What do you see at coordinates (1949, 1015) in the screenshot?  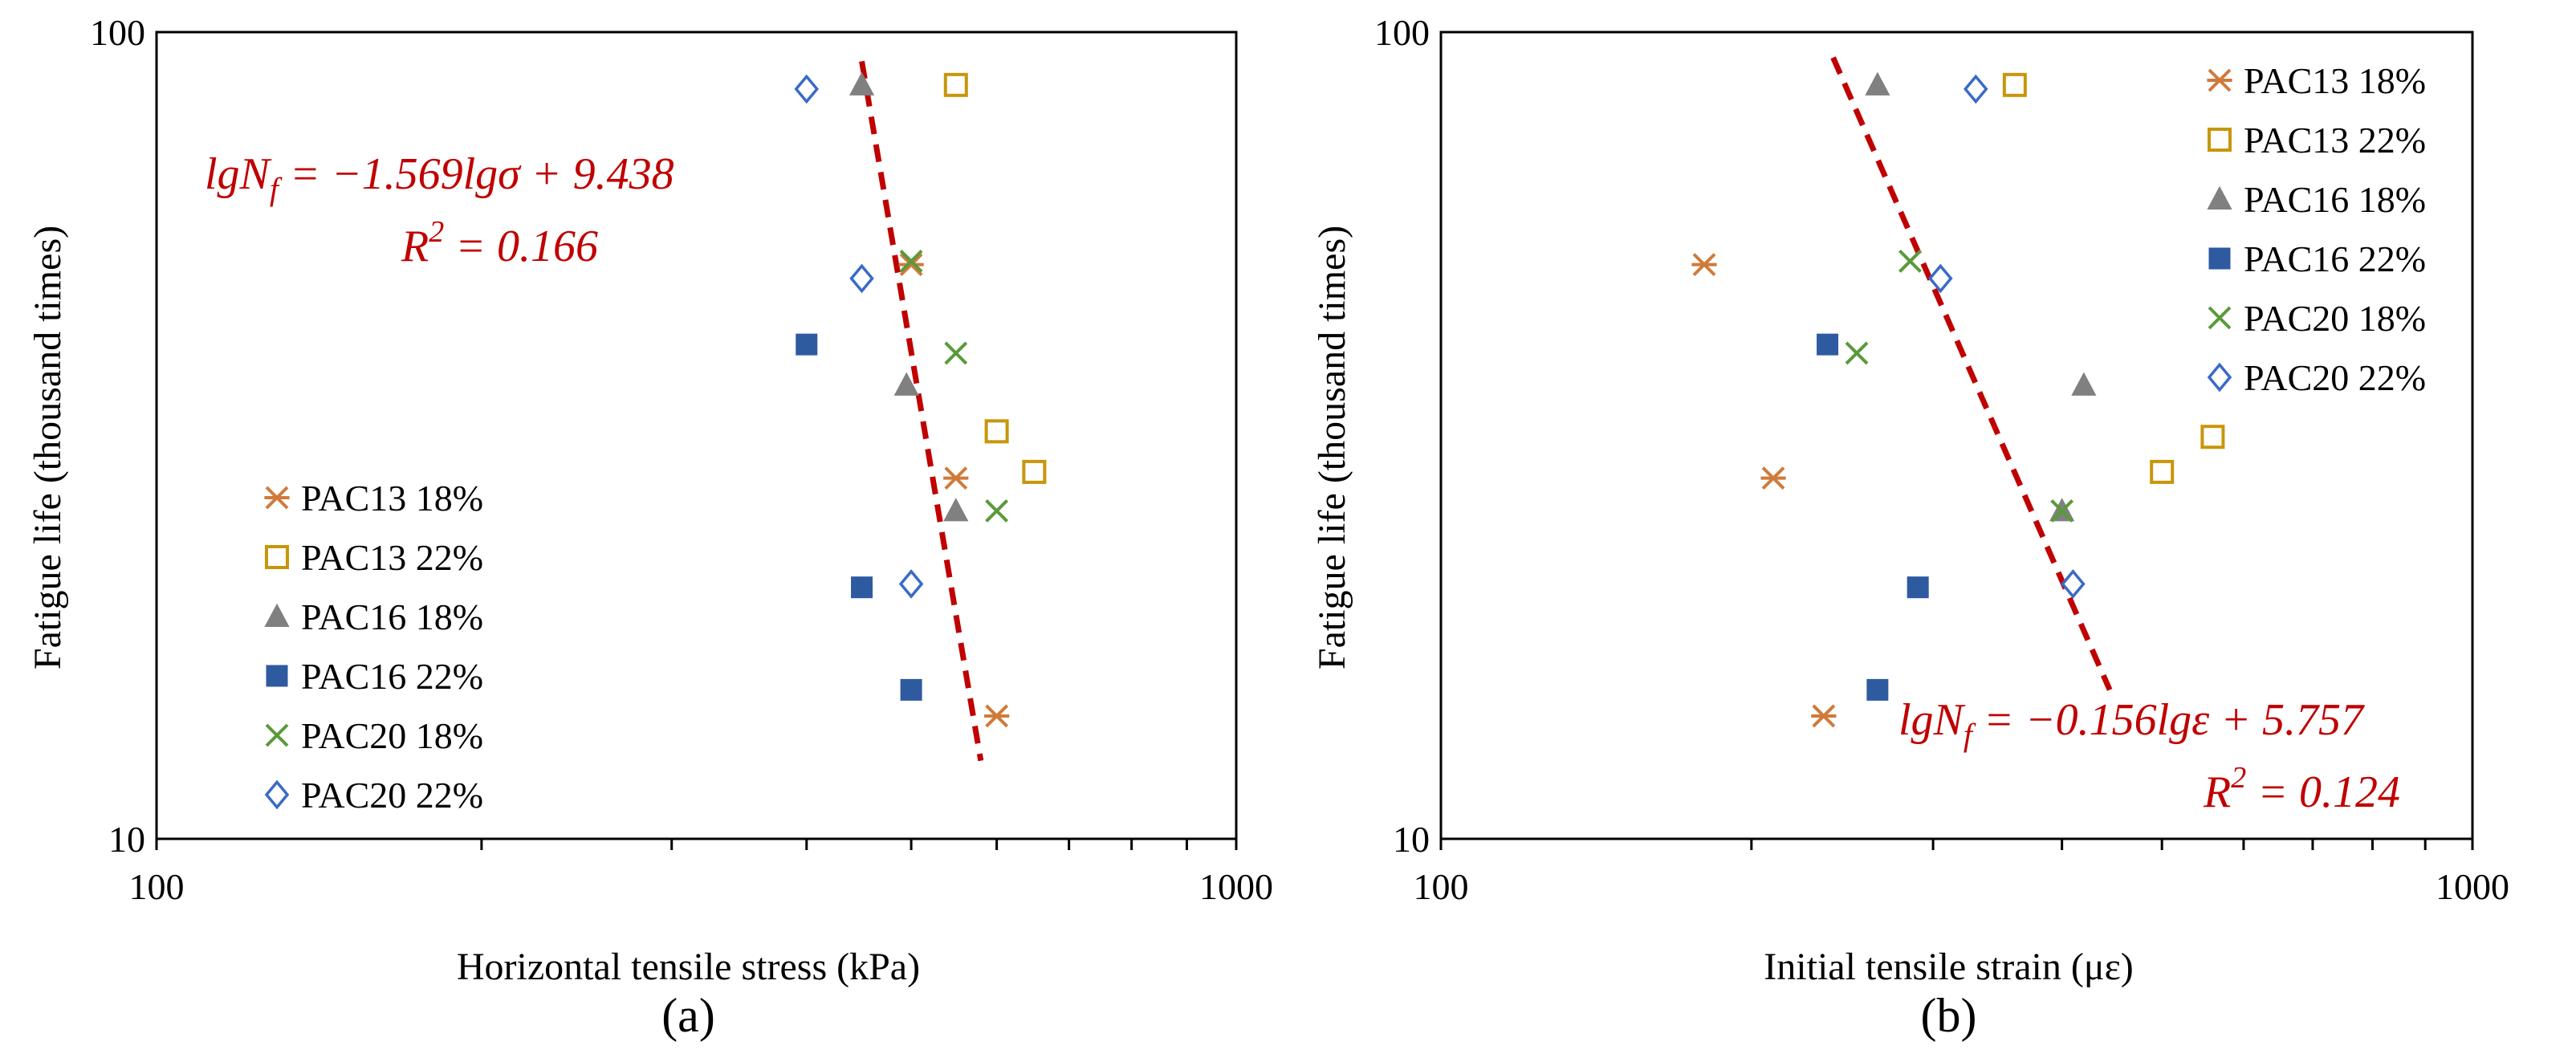 I see `panel-label: (b)` at bounding box center [1949, 1015].